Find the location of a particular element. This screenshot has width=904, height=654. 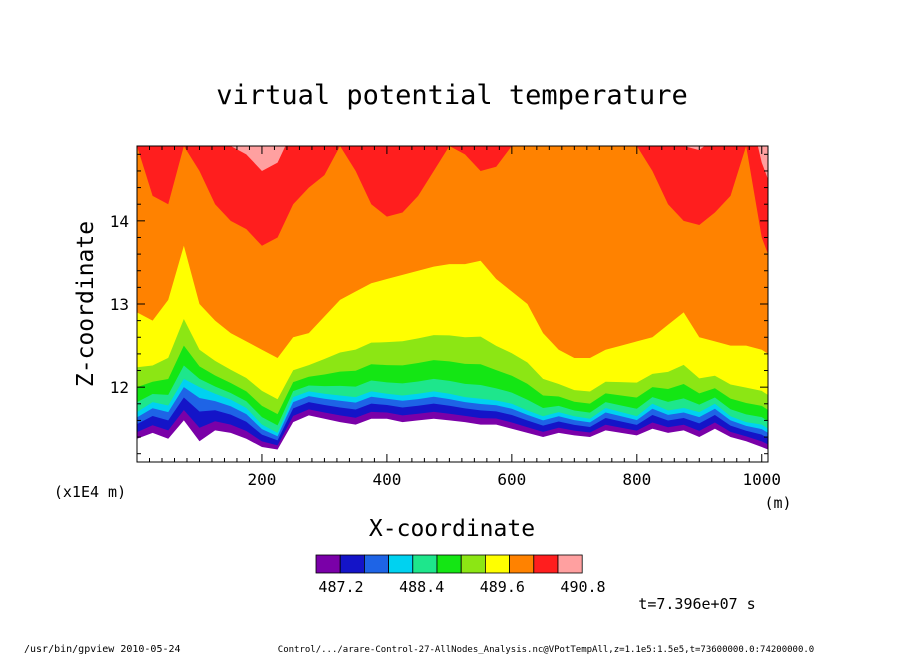

colorbar-label: 490.8 is located at coordinates (582, 587).